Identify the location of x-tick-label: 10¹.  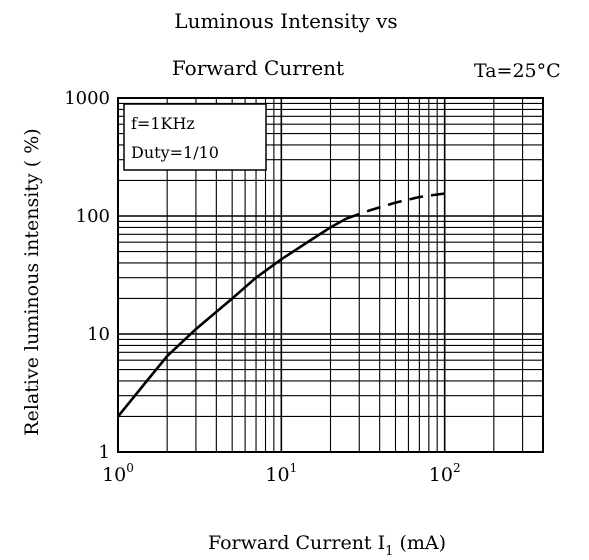
(281, 473).